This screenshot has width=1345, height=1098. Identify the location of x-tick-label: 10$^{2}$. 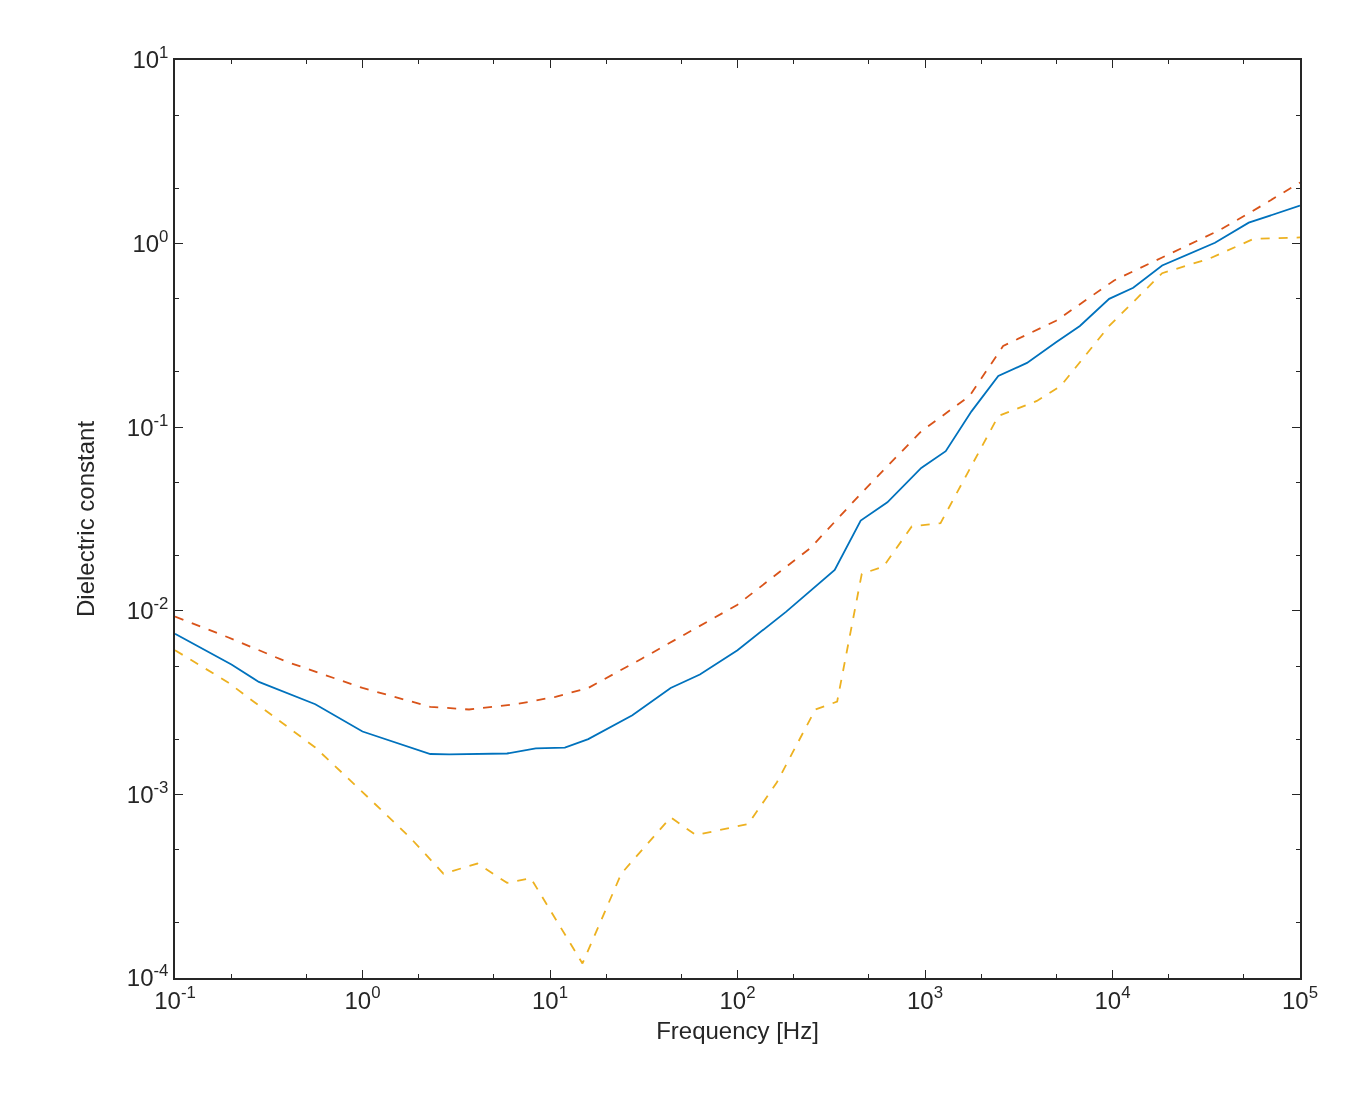
(737, 998).